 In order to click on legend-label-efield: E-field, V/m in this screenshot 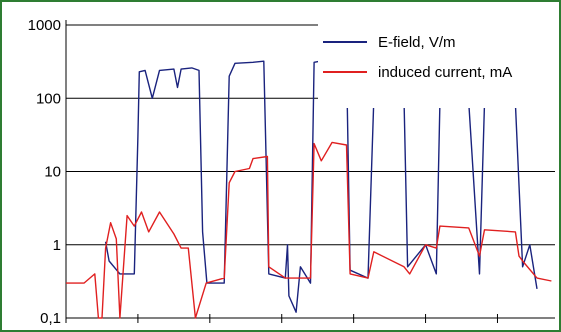, I will do `click(417, 42)`.